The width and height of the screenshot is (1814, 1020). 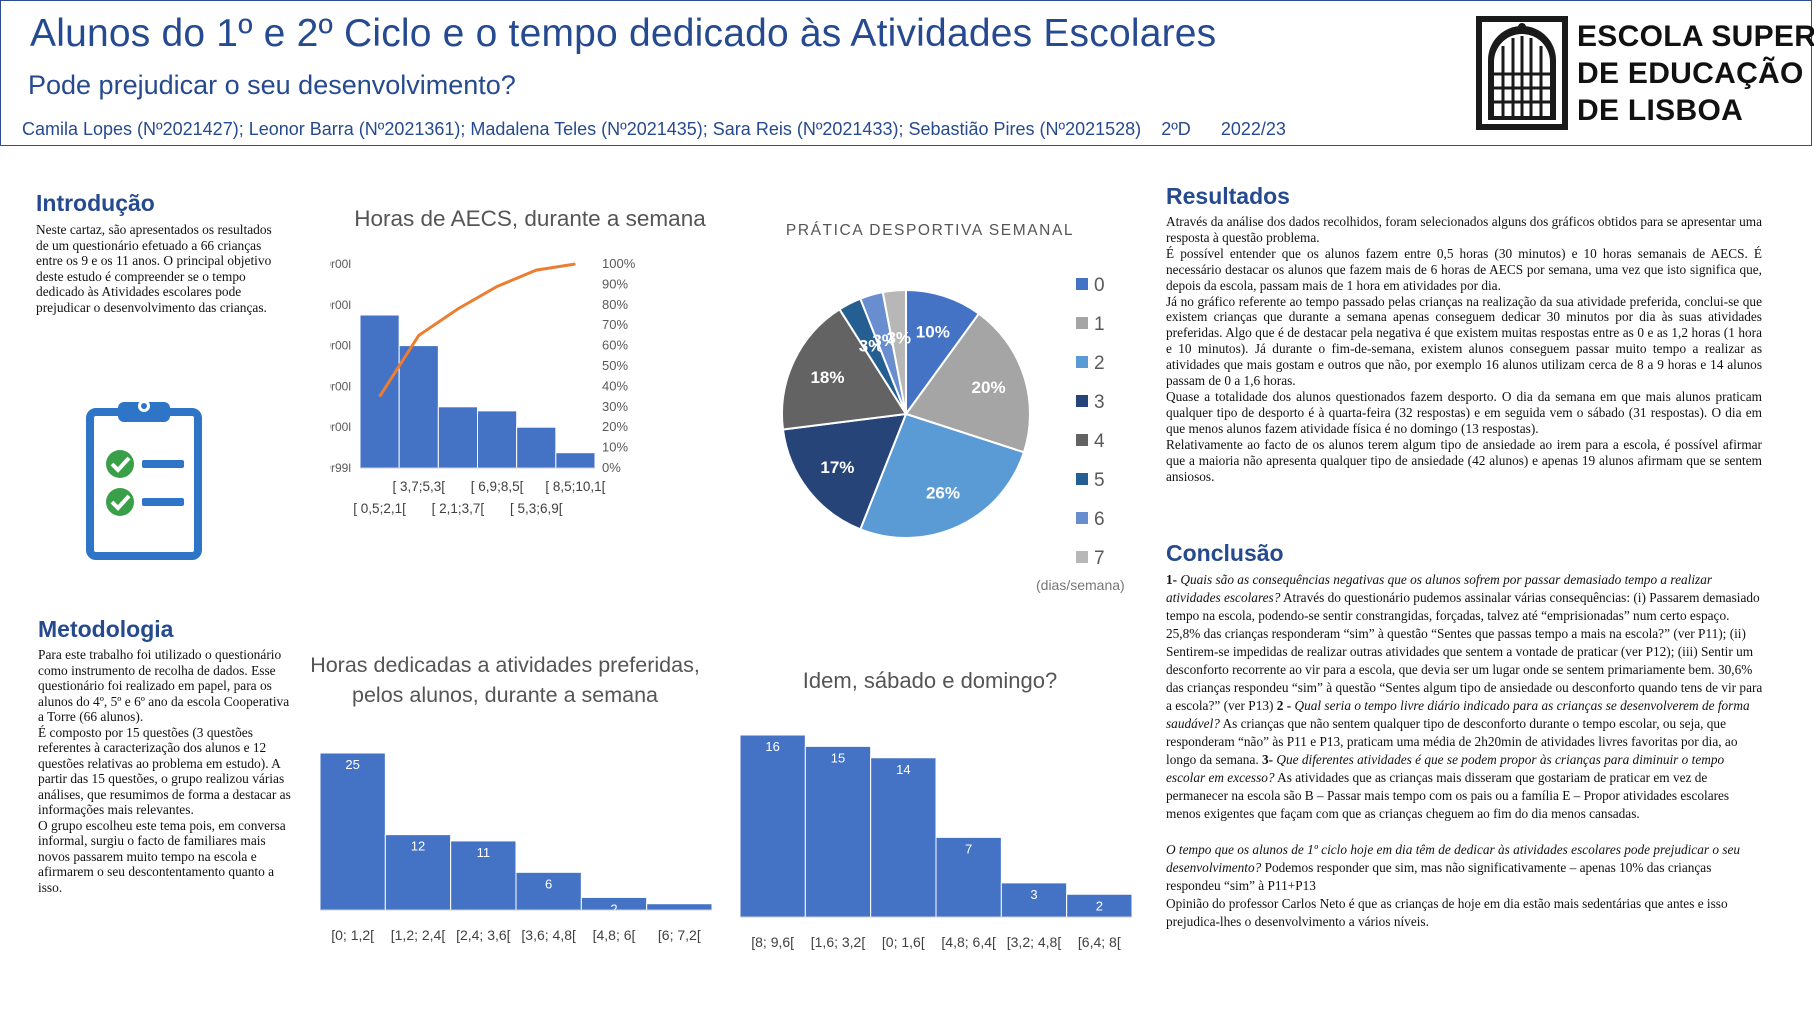 What do you see at coordinates (272, 85) in the screenshot?
I see `poster-subtitle: Pode prejudicar o seu desenvolvimento?` at bounding box center [272, 85].